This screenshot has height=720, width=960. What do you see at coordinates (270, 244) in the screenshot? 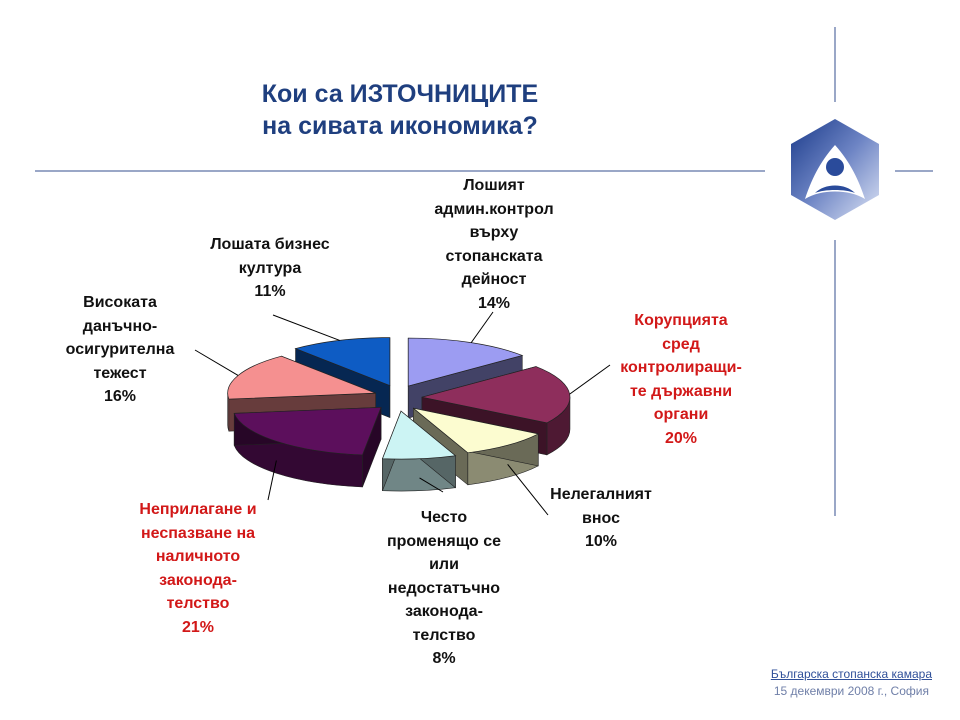
I see `slice-label-text: Лошата бизнес` at bounding box center [270, 244].